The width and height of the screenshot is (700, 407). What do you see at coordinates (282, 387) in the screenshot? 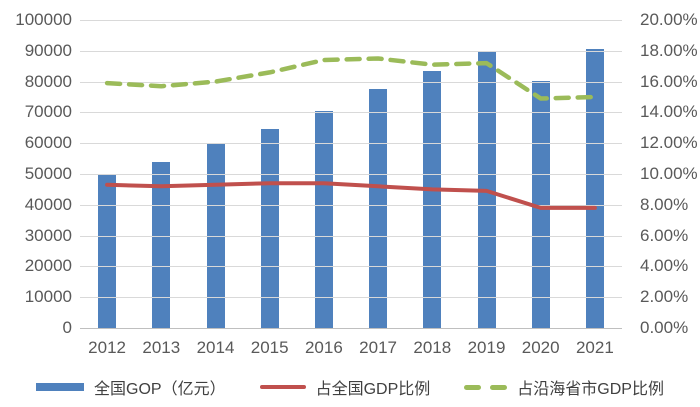
I see `solid-line-swatch-icon` at bounding box center [282, 387].